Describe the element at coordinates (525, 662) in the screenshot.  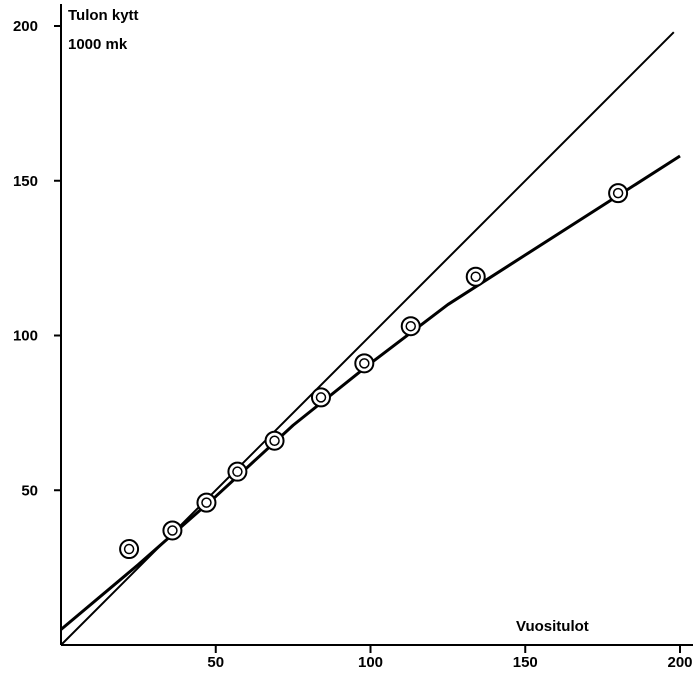
I see `x-tick-label: 150` at that location.